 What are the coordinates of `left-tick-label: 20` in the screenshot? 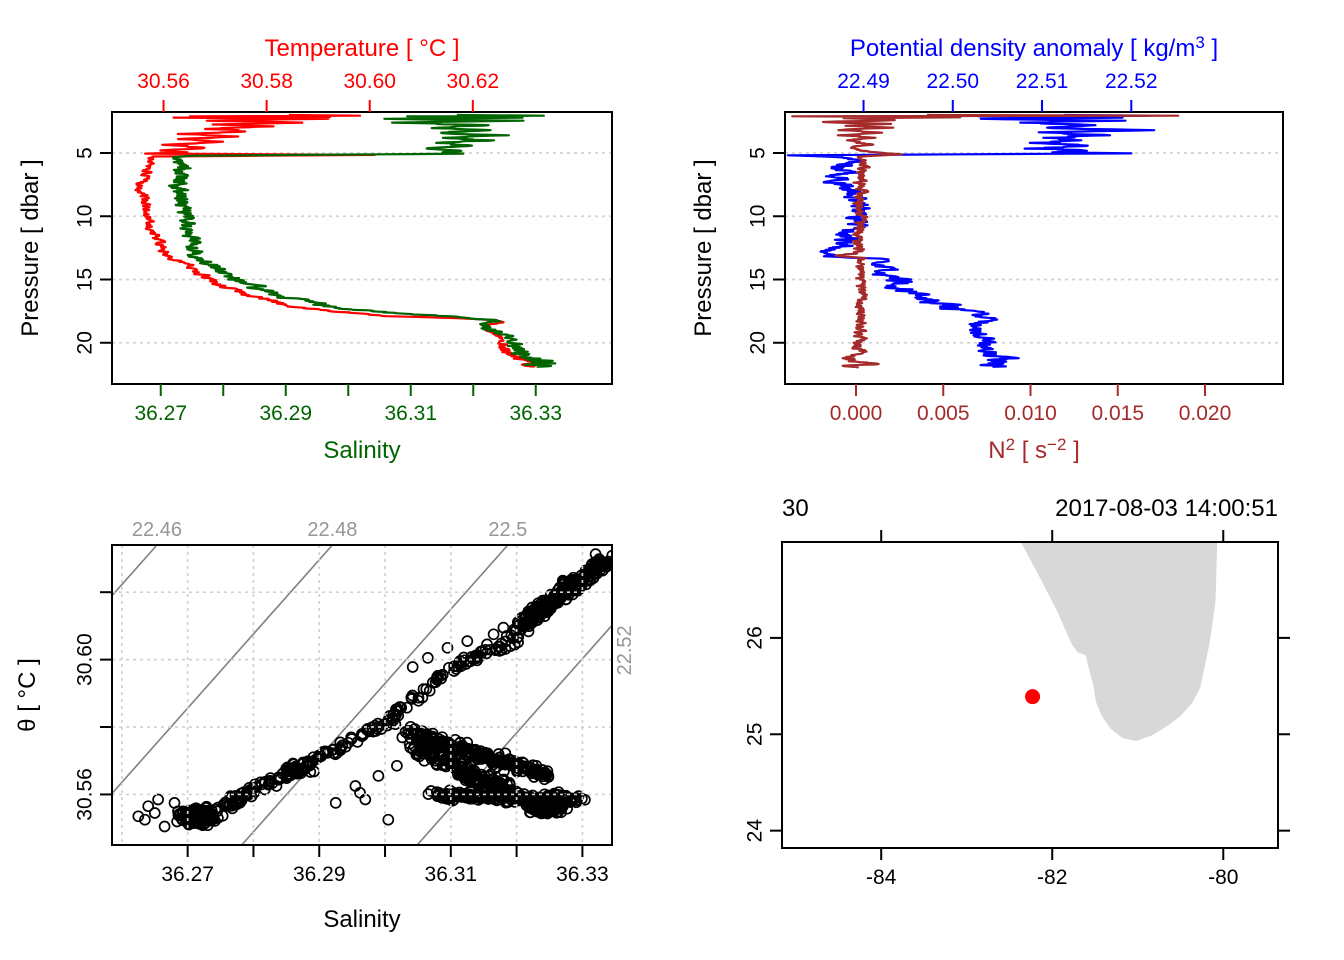 It's located at (85, 342).